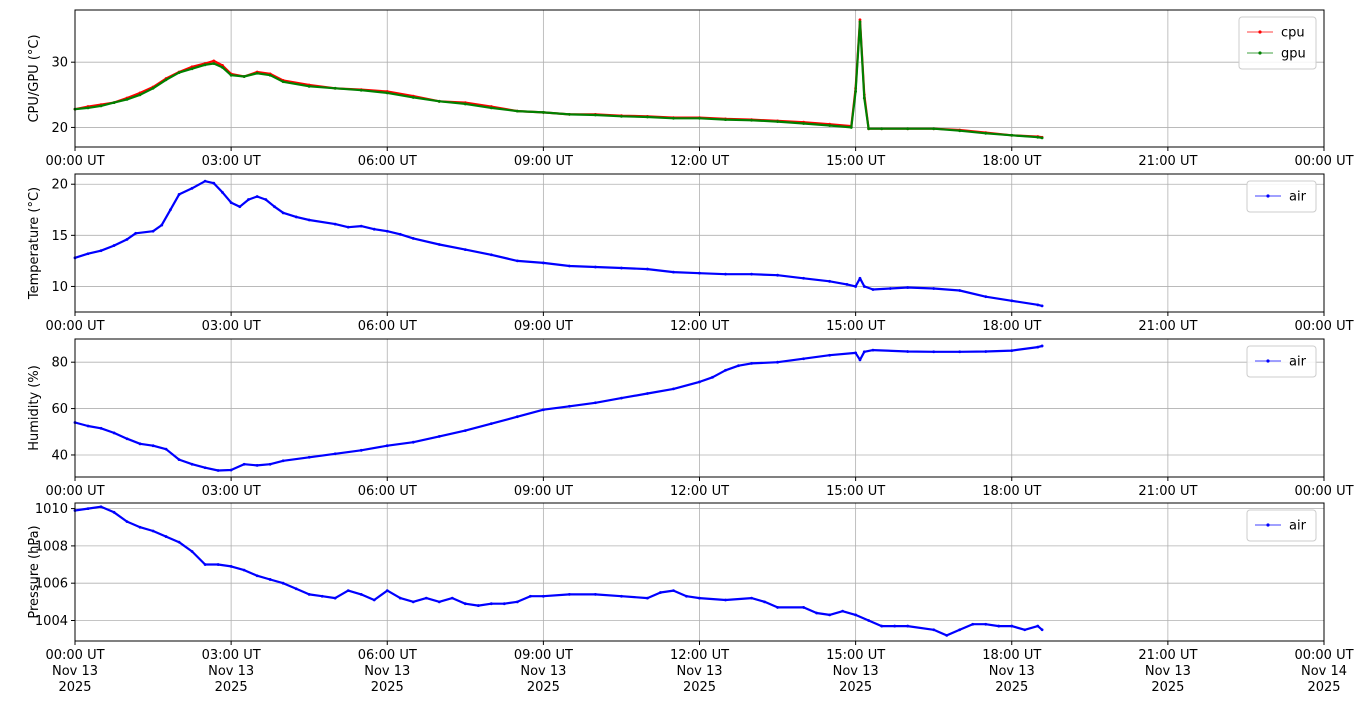  I want to click on y-tick-label: 15, so click(59, 236).